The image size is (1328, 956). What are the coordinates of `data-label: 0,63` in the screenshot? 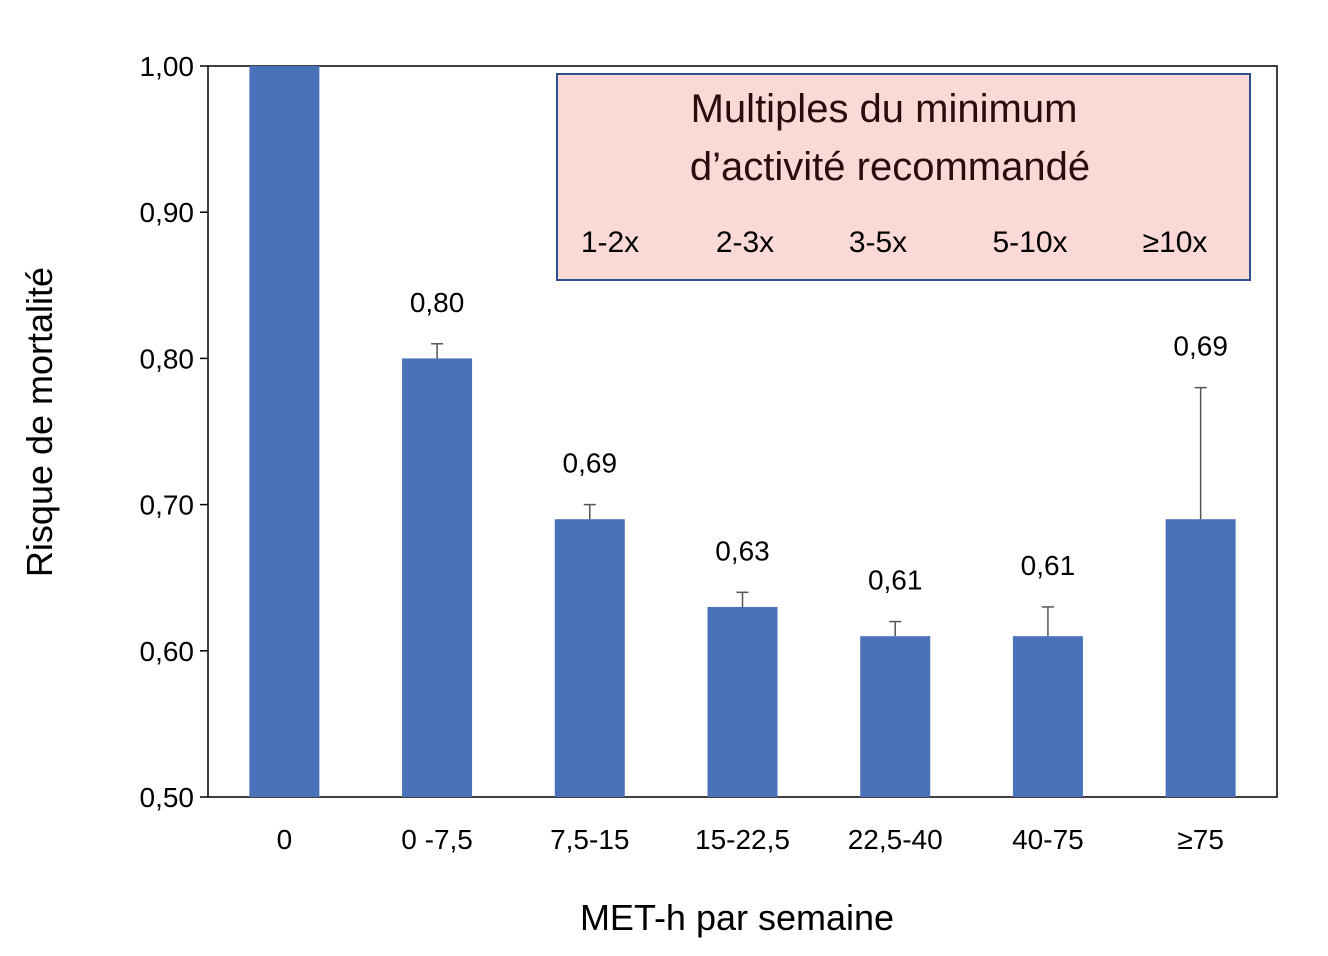 It's located at (742, 550).